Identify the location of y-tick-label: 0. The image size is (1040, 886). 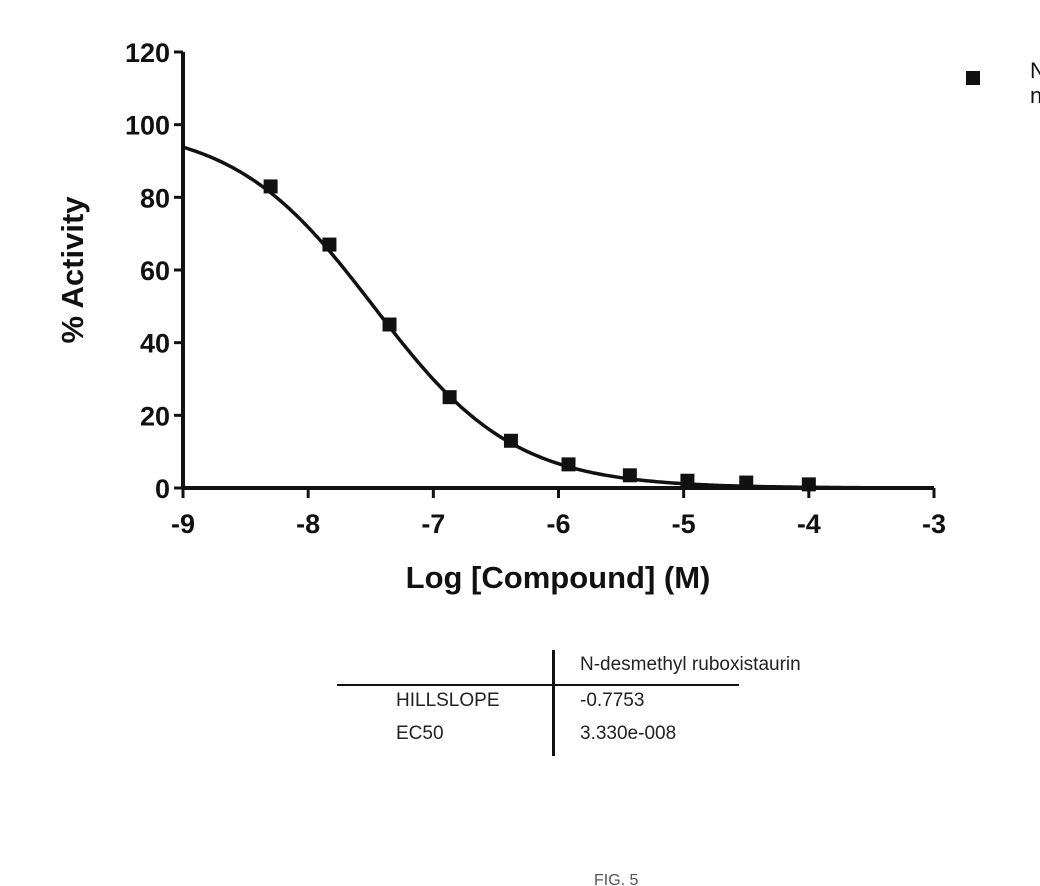
(162, 489).